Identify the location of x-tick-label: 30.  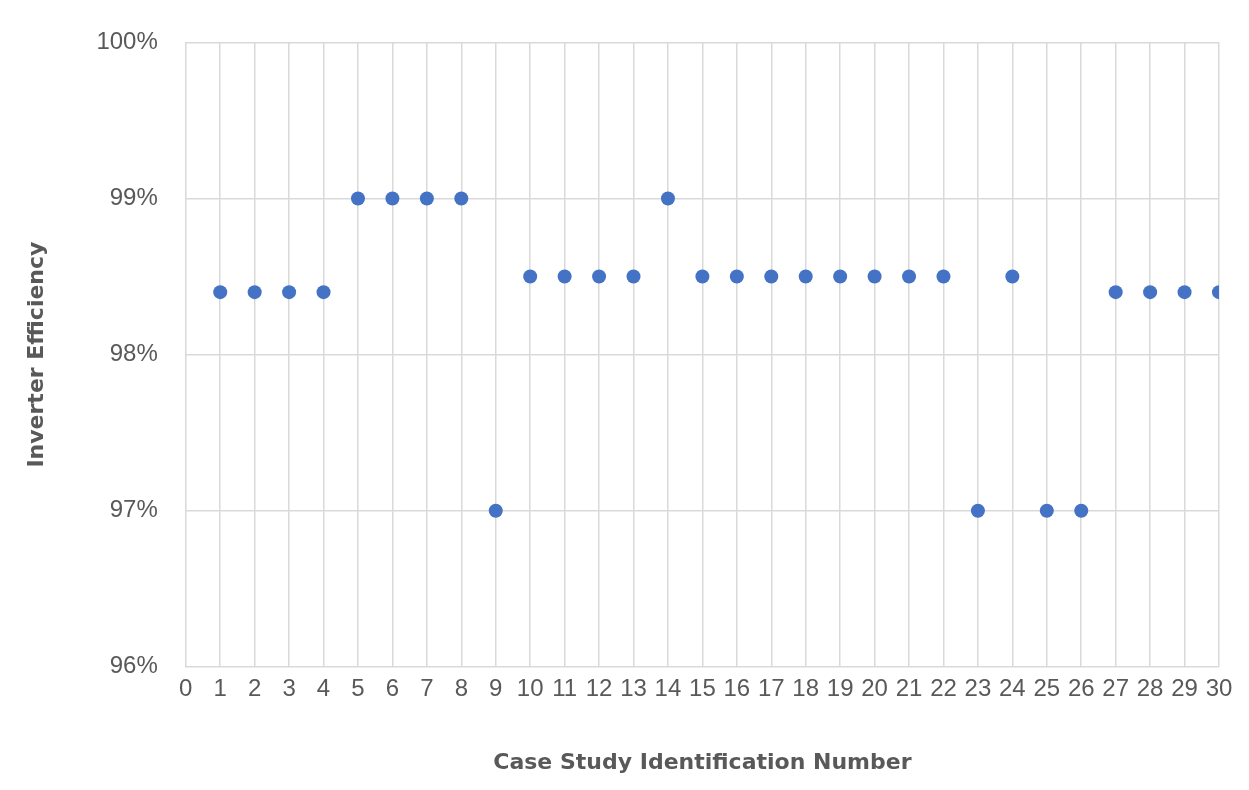
(1219, 687).